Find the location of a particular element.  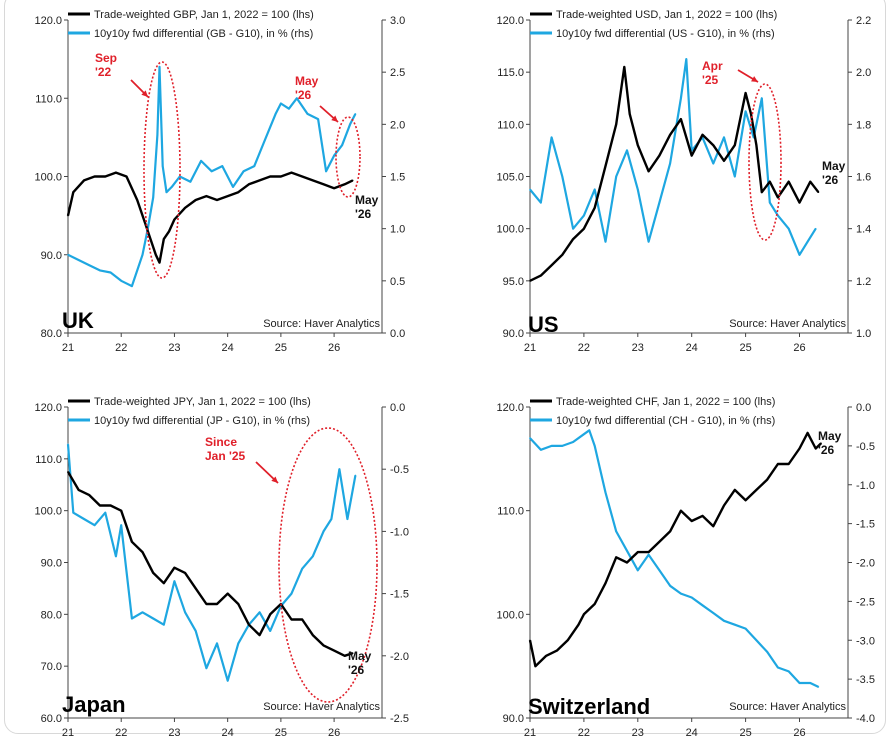

y-left-tick-label: 105.0 is located at coordinates (510, 178).